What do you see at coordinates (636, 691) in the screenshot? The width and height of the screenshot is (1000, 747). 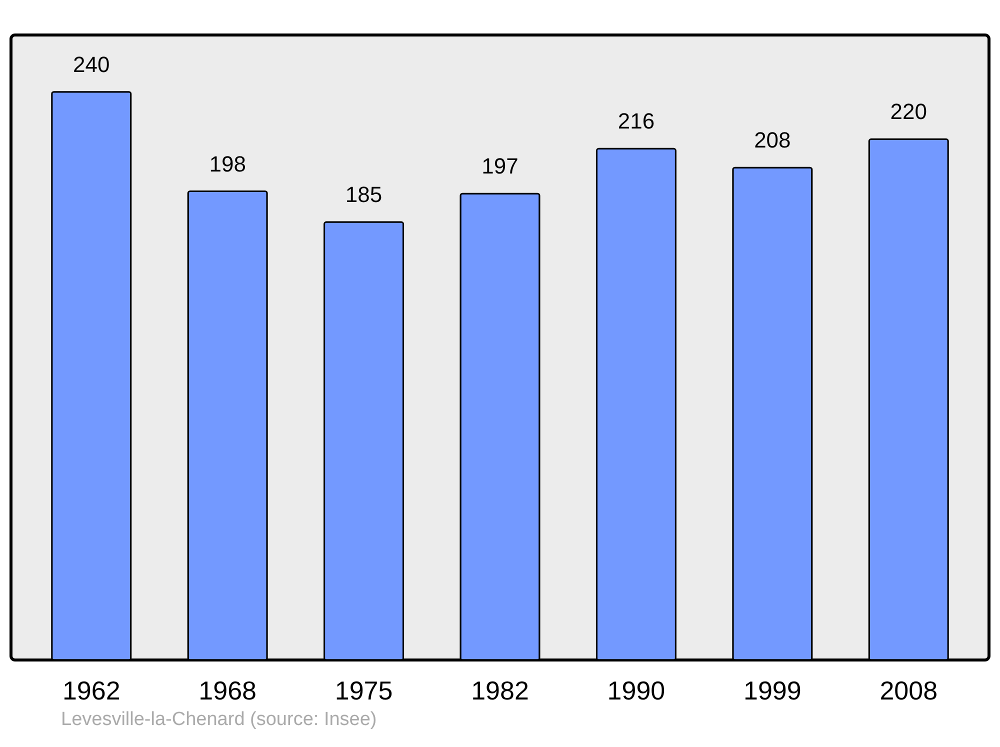 I see `x-tick-label: 1990` at bounding box center [636, 691].